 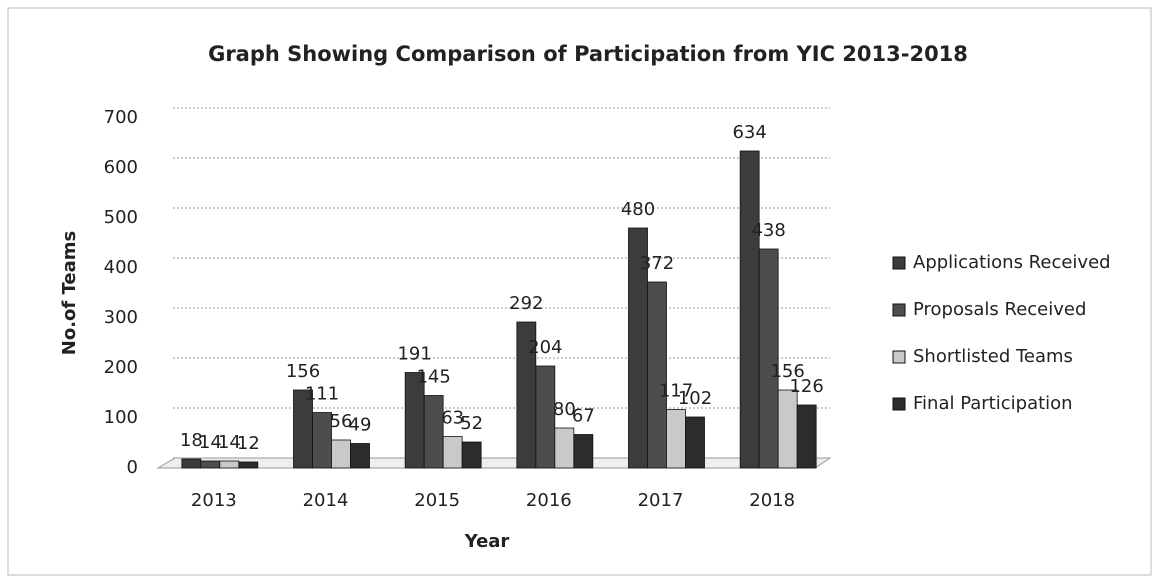 I want to click on y-tick-label: 700, so click(x=121, y=117).